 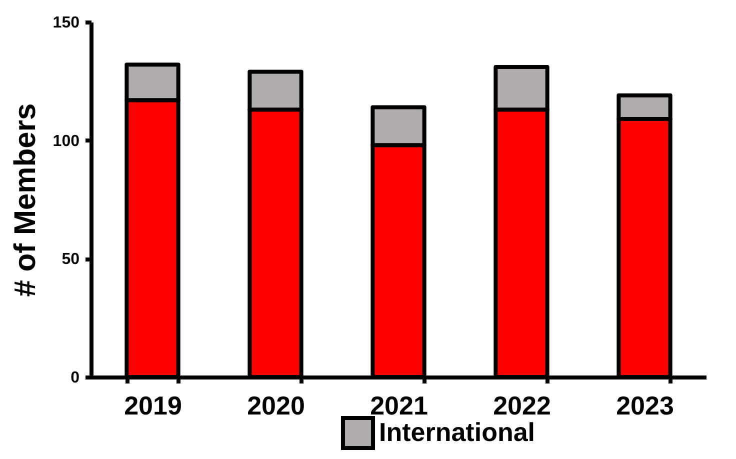 What do you see at coordinates (75, 378) in the screenshot?
I see `y-tick-label: 0` at bounding box center [75, 378].